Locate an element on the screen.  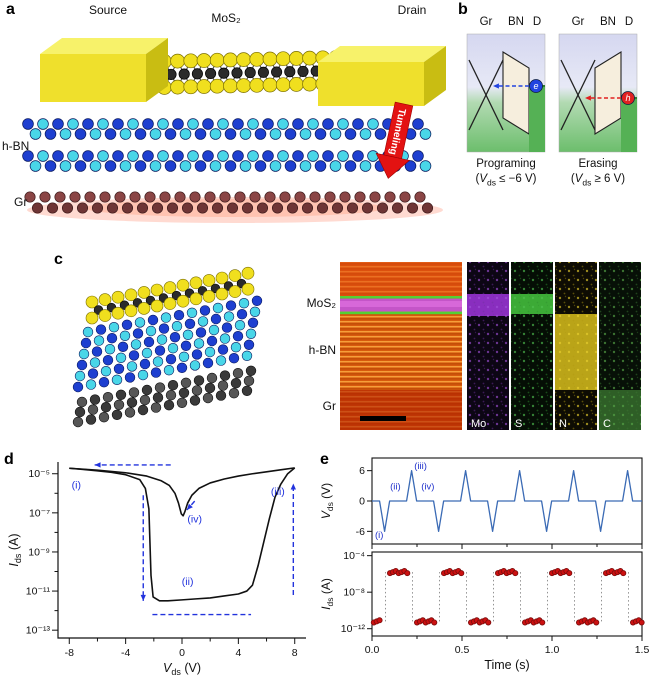
hbn-label: h-BN is located at coordinates (16, 146).